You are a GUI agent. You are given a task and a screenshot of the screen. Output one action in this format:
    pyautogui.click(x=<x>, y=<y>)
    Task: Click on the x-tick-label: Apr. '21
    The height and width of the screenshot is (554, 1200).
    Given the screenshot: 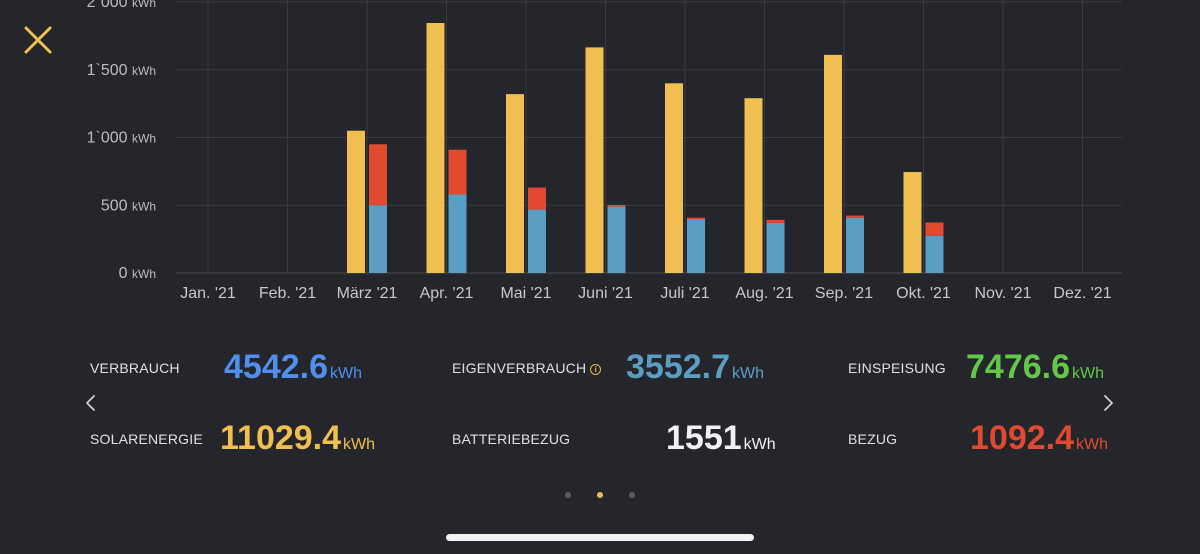 What is the action you would take?
    pyautogui.click(x=447, y=293)
    